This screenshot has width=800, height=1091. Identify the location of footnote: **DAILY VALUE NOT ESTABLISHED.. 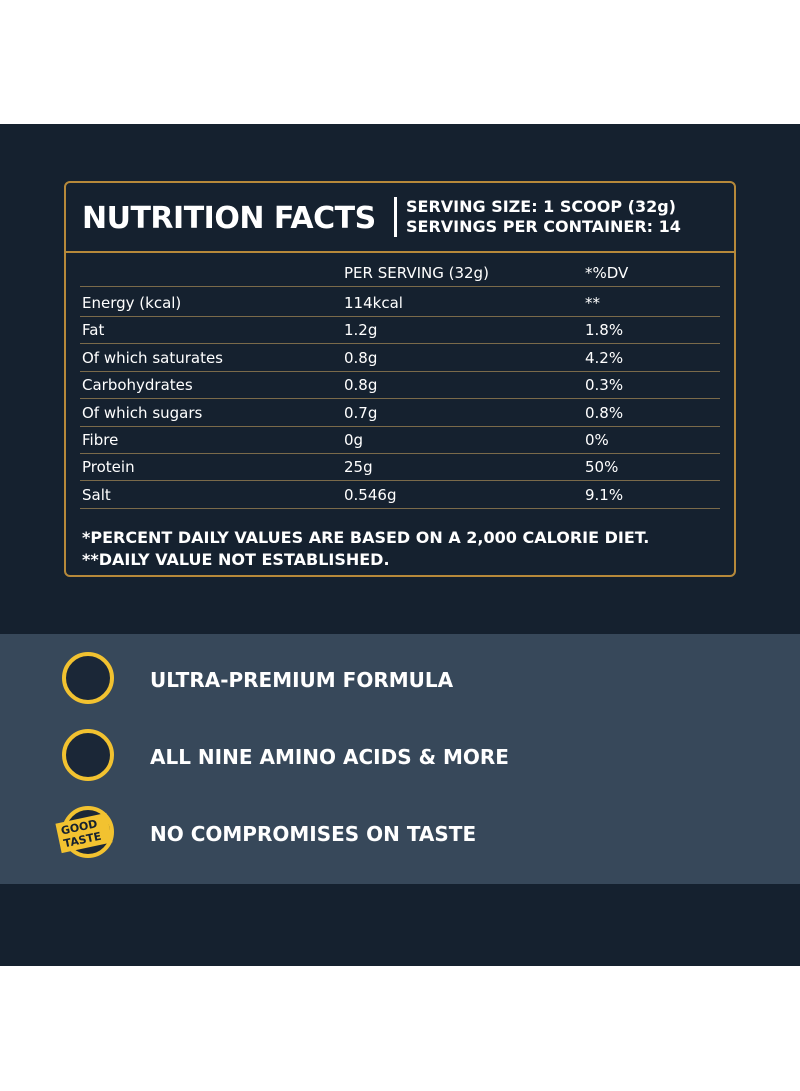
(236, 559).